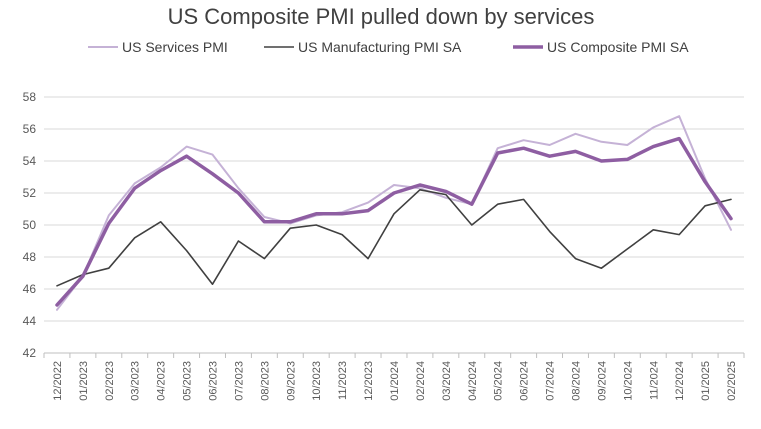 This screenshot has width=761, height=429. I want to click on y-tick-label: 44, so click(30, 321).